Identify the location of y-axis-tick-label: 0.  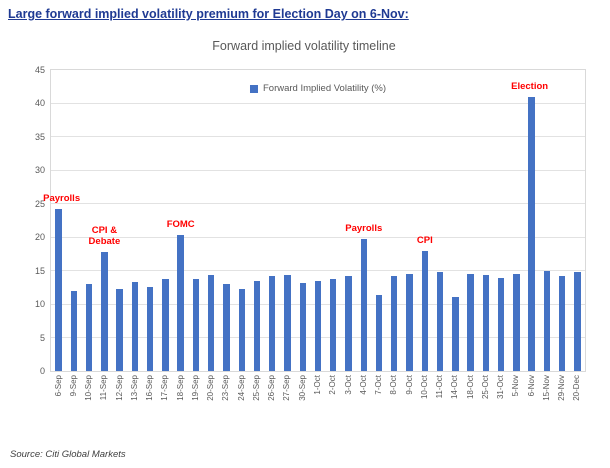
(42, 371).